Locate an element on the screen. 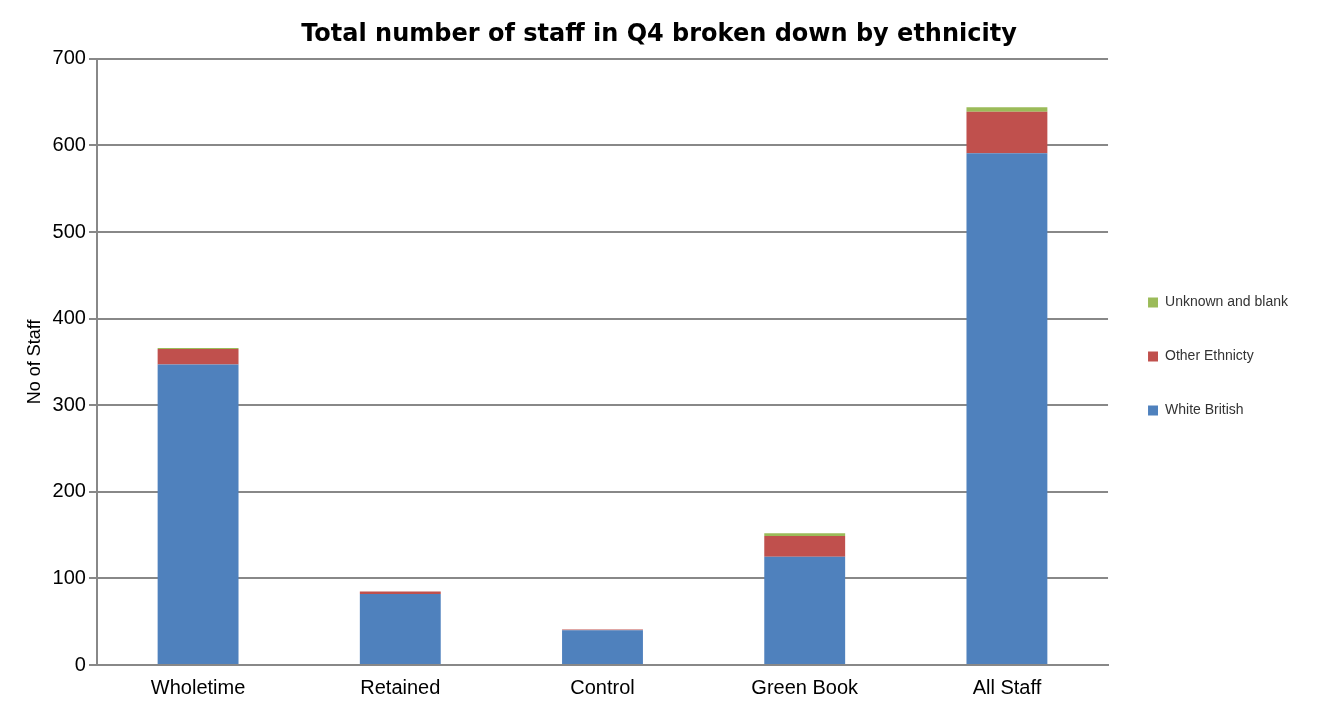  y-tick-label: 0 is located at coordinates (80, 663).